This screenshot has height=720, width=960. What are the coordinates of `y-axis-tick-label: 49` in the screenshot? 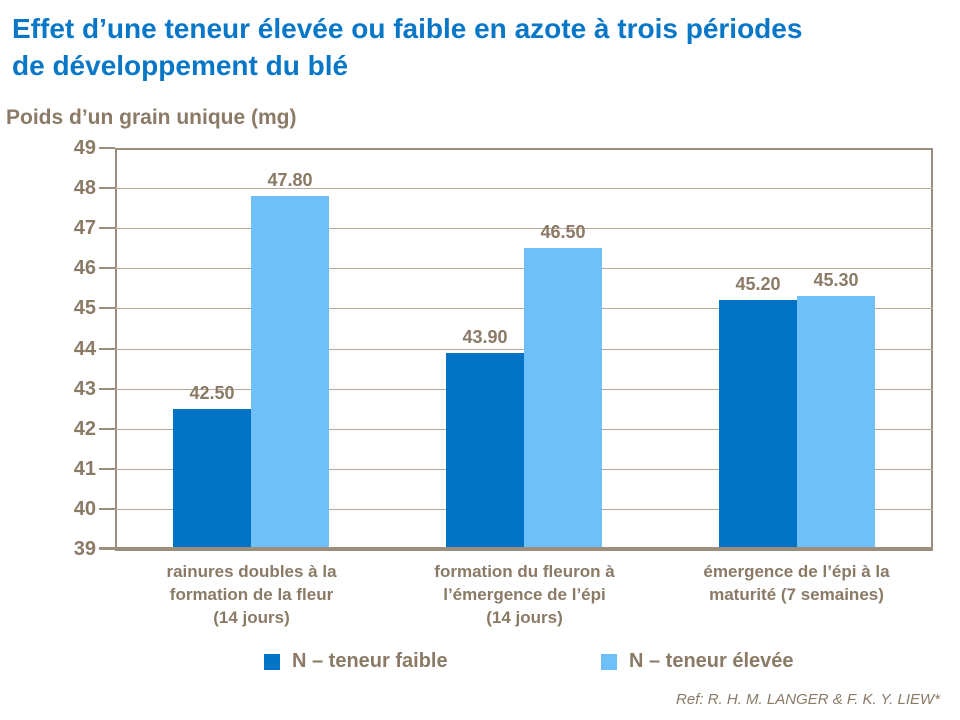 It's located at (84, 148).